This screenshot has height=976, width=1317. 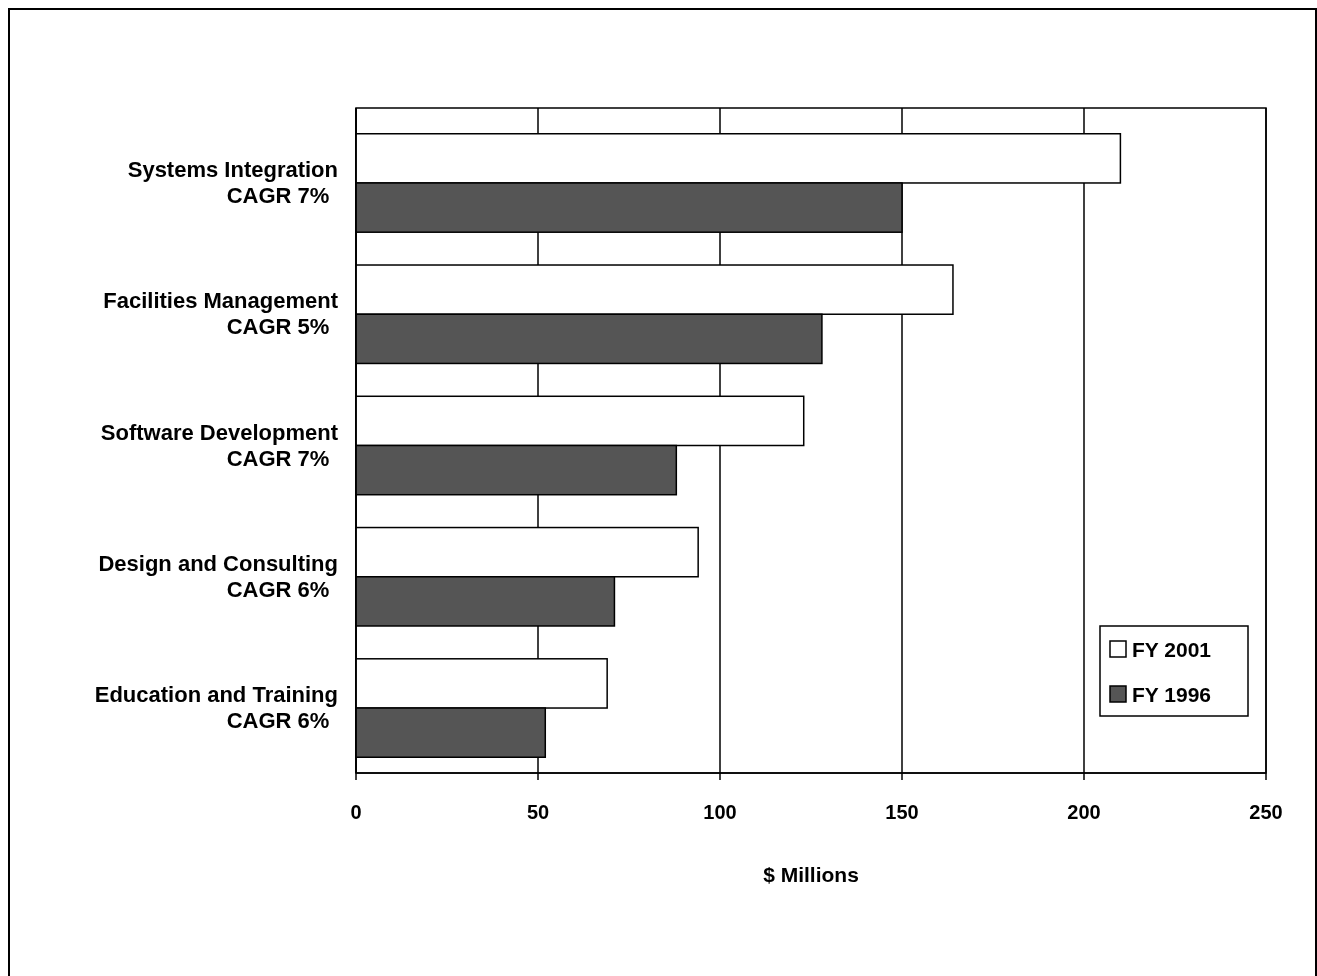 What do you see at coordinates (1172, 649) in the screenshot?
I see `legend-label: FY 2001` at bounding box center [1172, 649].